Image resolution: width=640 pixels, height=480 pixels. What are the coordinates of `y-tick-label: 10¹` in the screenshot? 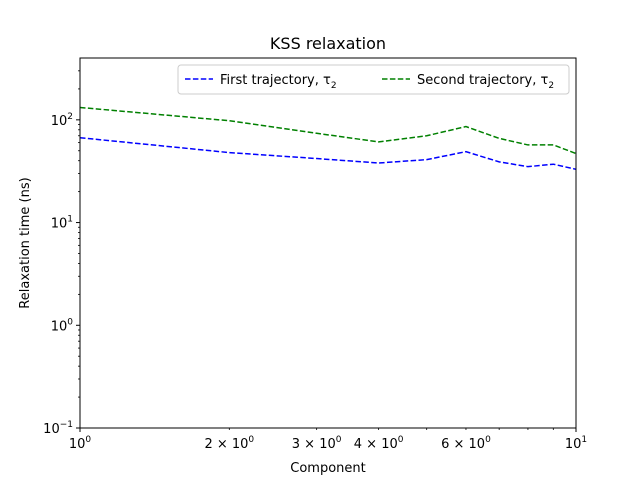 It's located at (62, 223).